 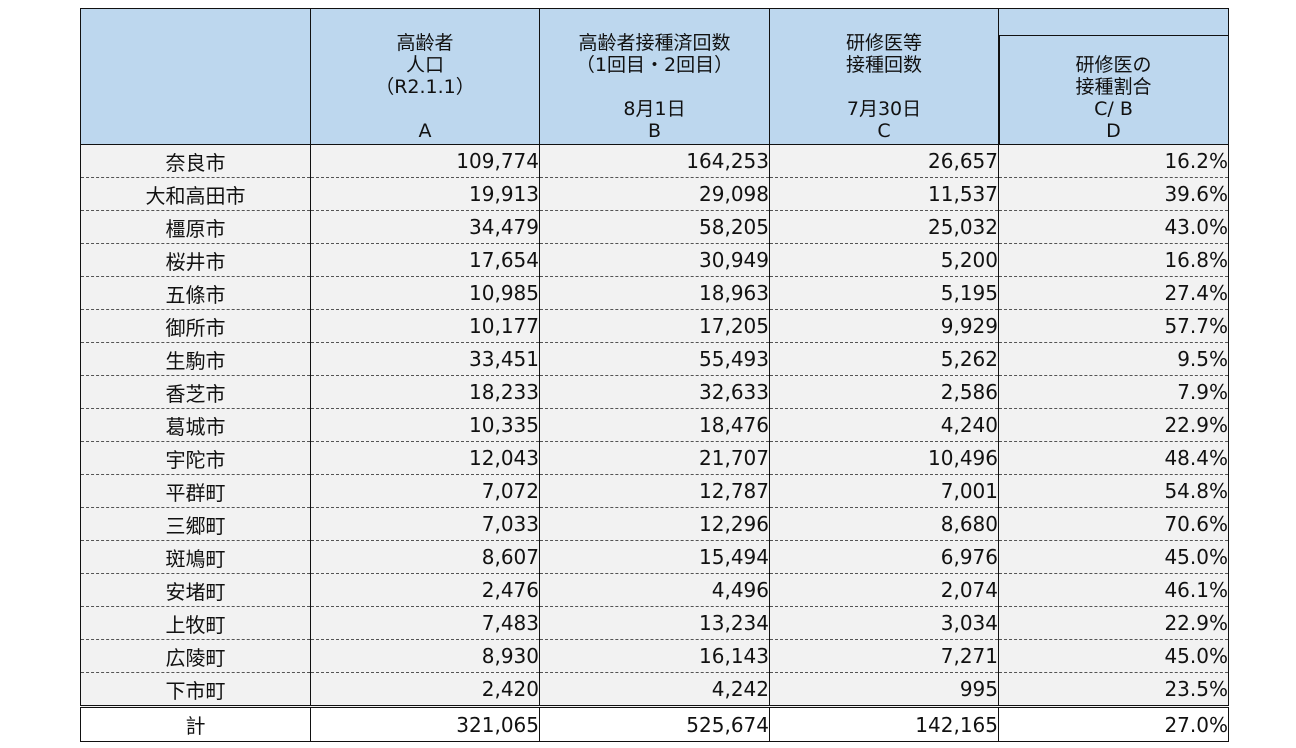 I want to click on value-c: 4,240, so click(x=884, y=425).